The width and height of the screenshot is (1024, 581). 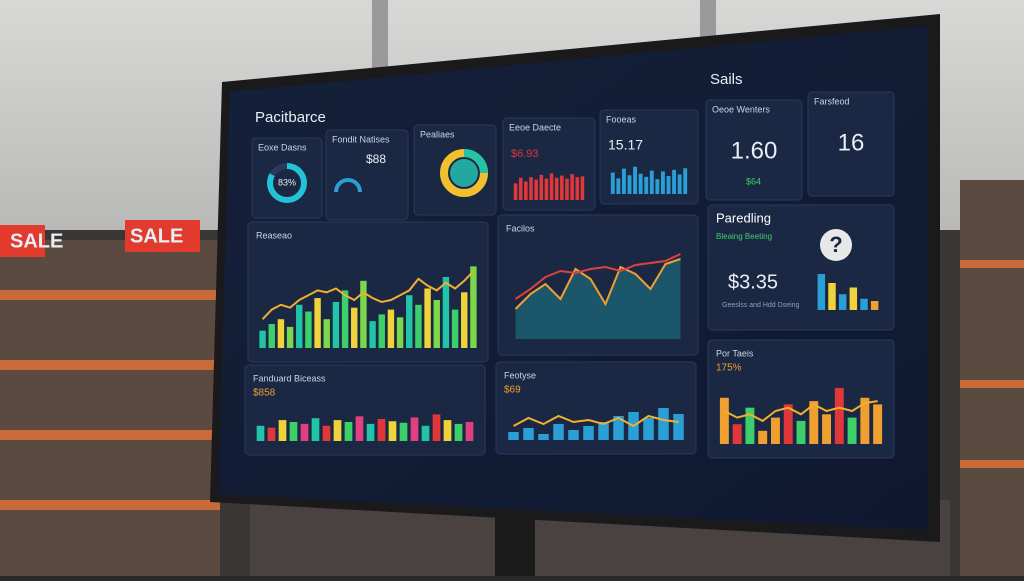 What do you see at coordinates (512, 390) in the screenshot?
I see `panel-value: $69` at bounding box center [512, 390].